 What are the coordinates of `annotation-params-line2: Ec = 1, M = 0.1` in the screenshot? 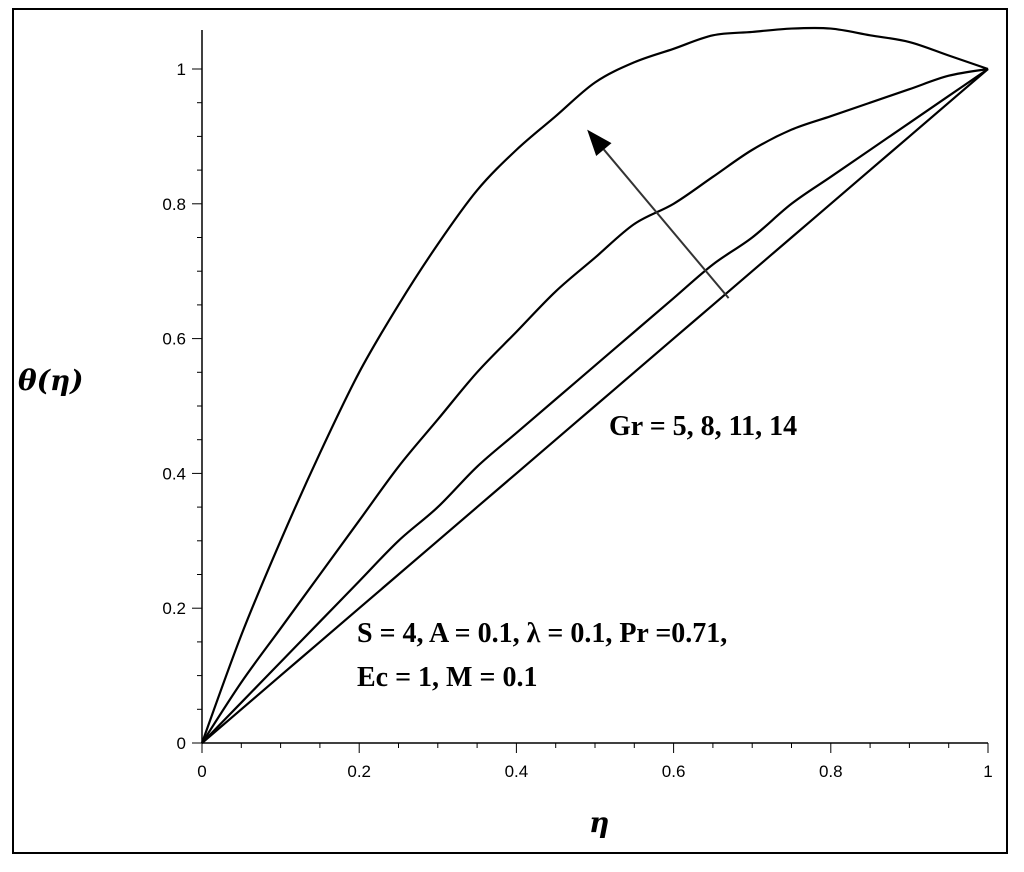 It's located at (447, 677).